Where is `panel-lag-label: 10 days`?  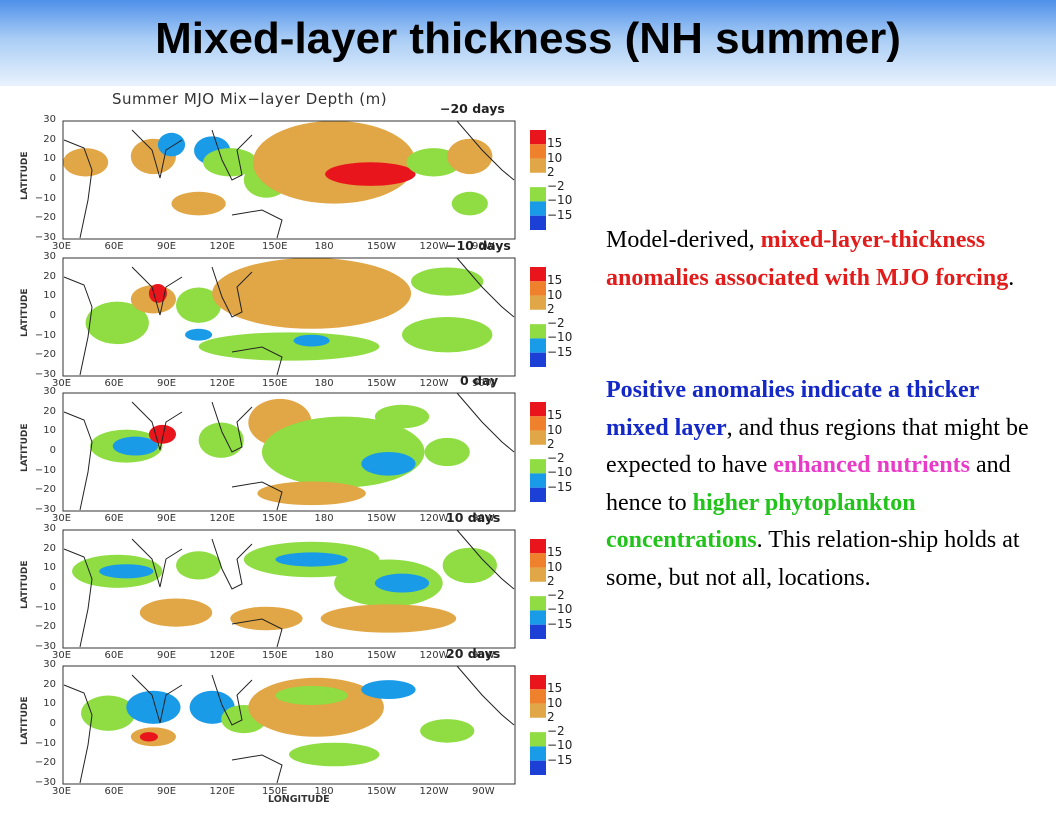
panel-lag-label: 10 days is located at coordinates (473, 517).